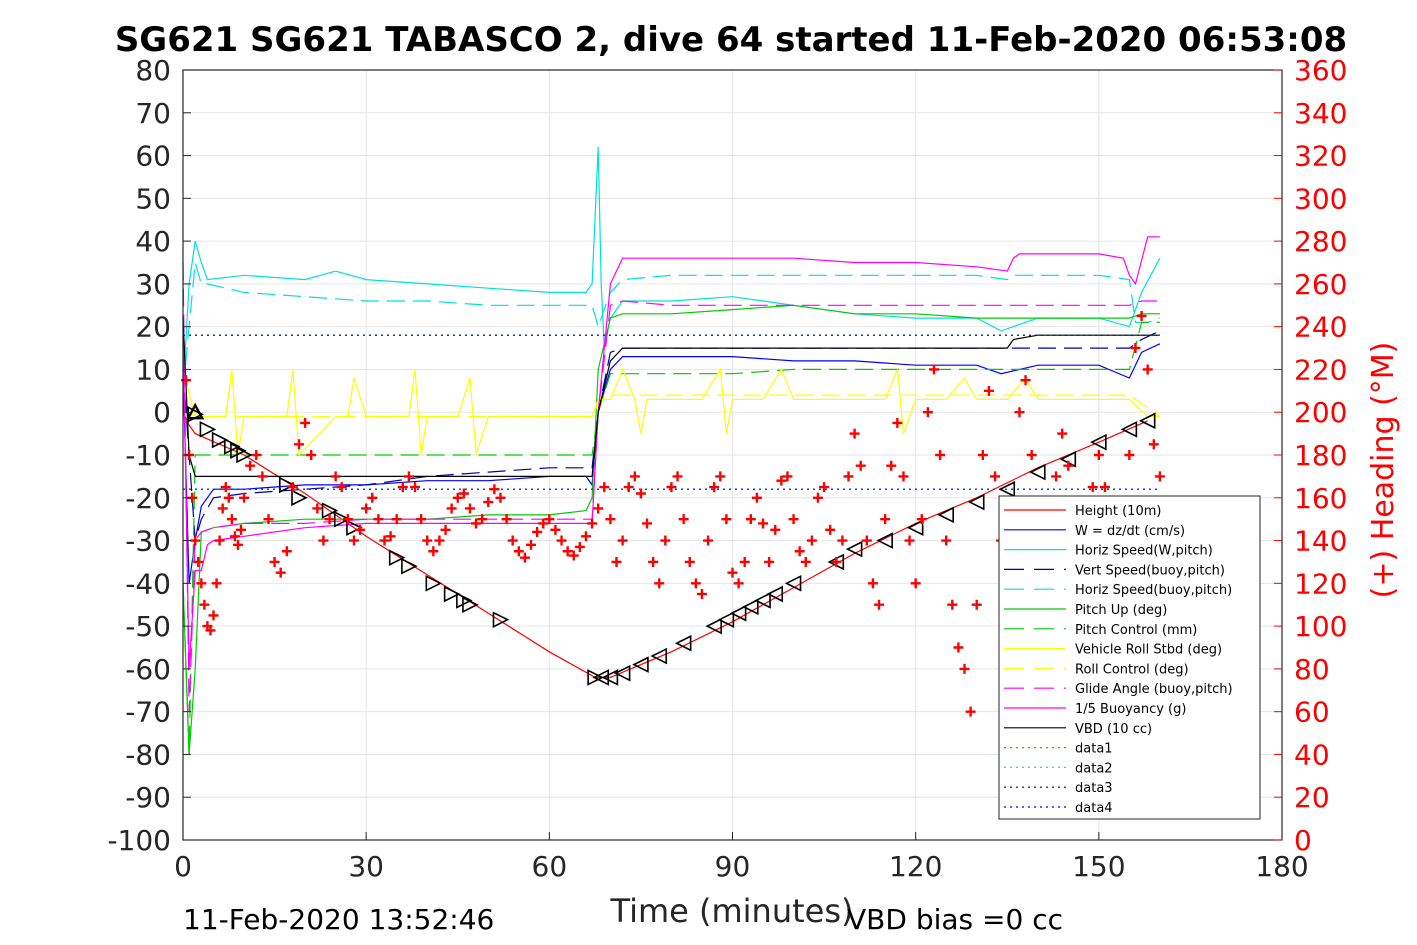 This screenshot has width=1417, height=945. What do you see at coordinates (153, 327) in the screenshot?
I see `y-tick-label: 20` at bounding box center [153, 327].